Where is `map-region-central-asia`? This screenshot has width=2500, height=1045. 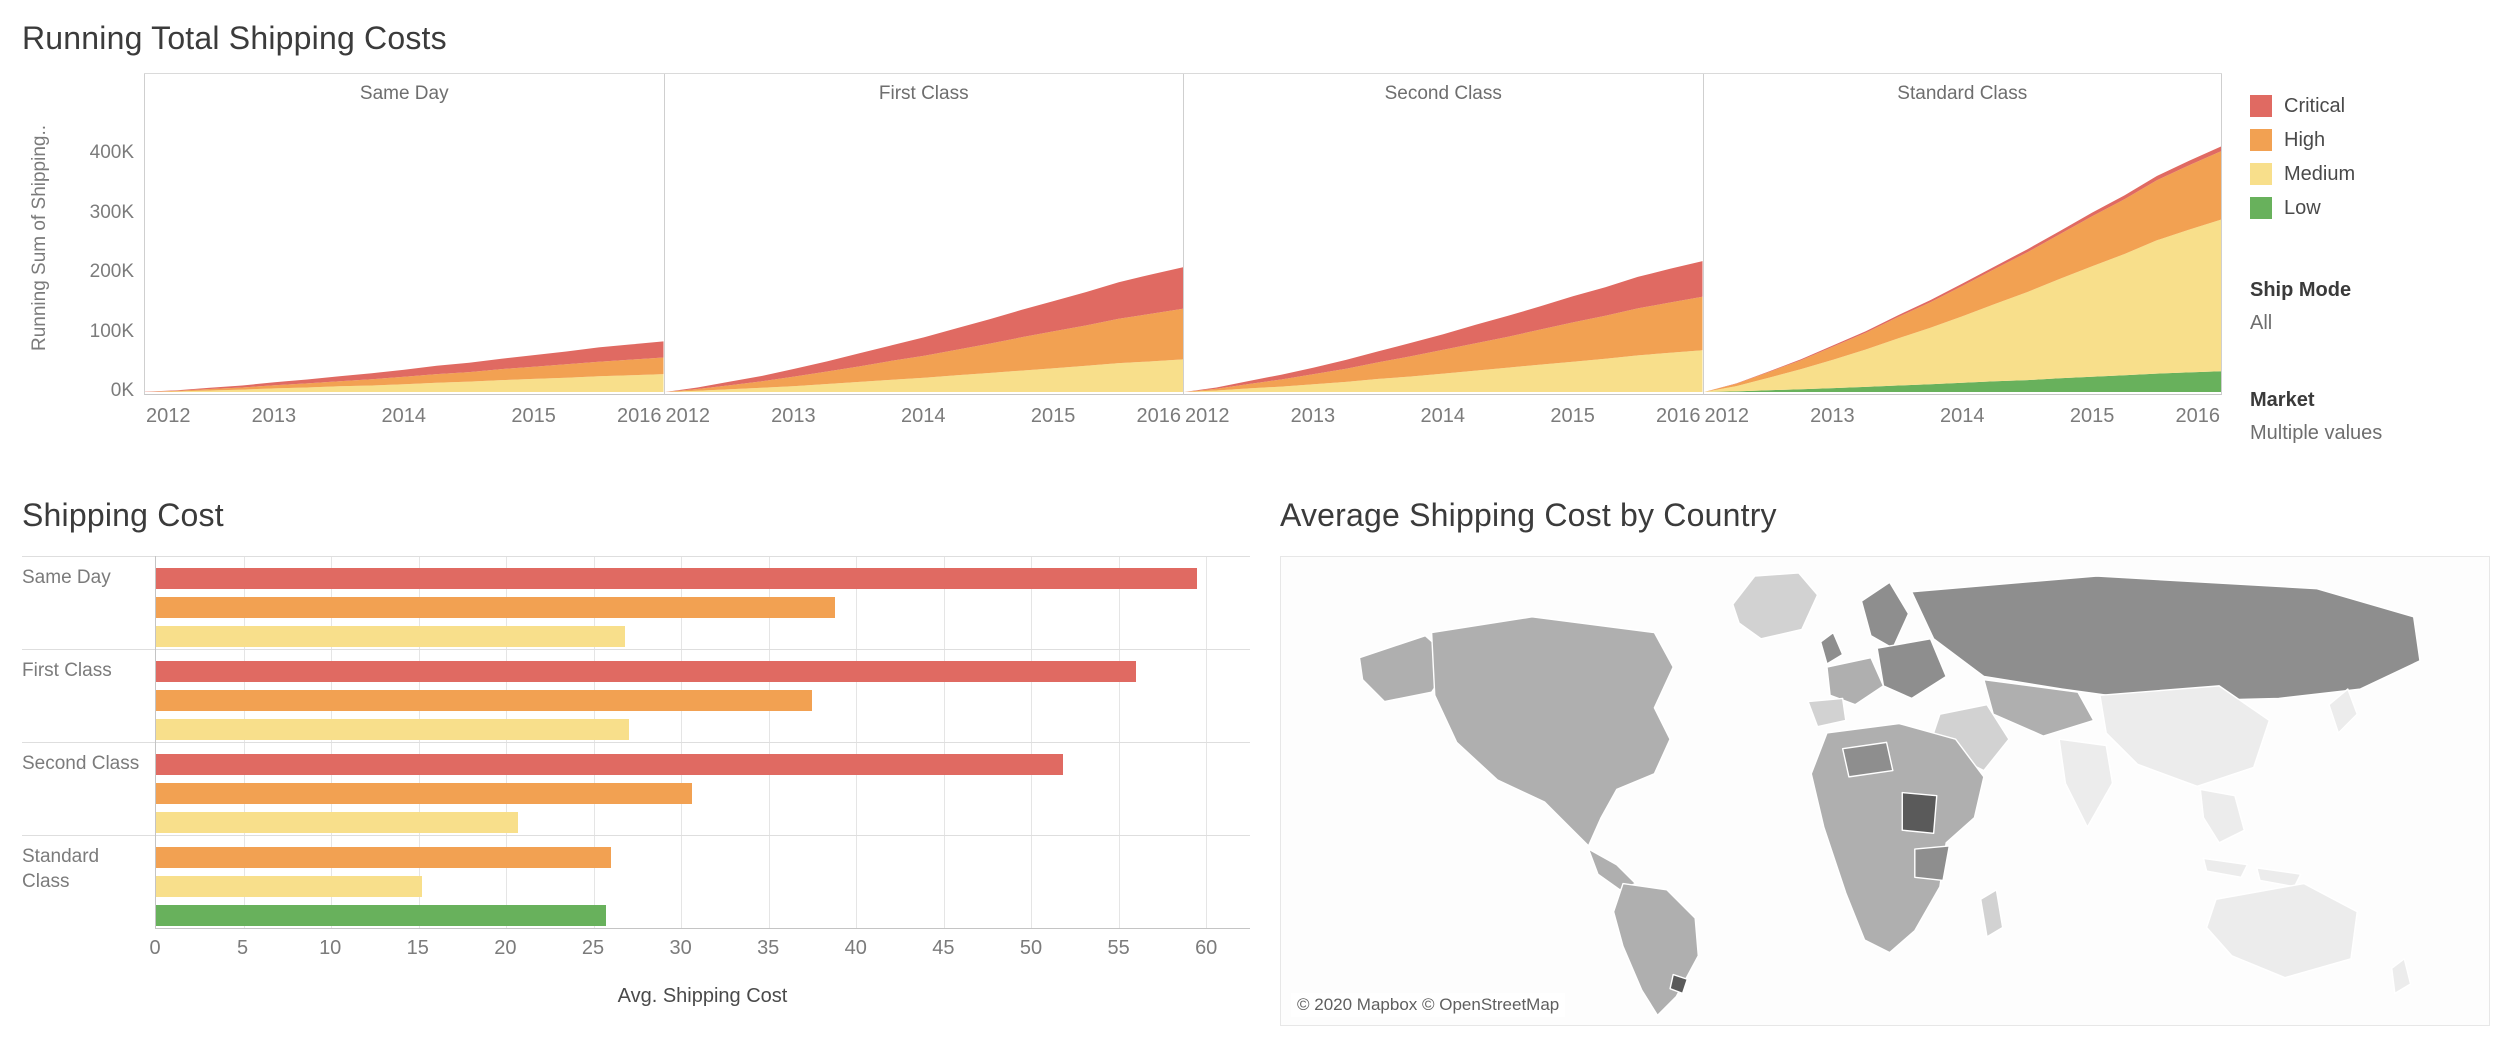 map-region-central-asia is located at coordinates (2039, 707).